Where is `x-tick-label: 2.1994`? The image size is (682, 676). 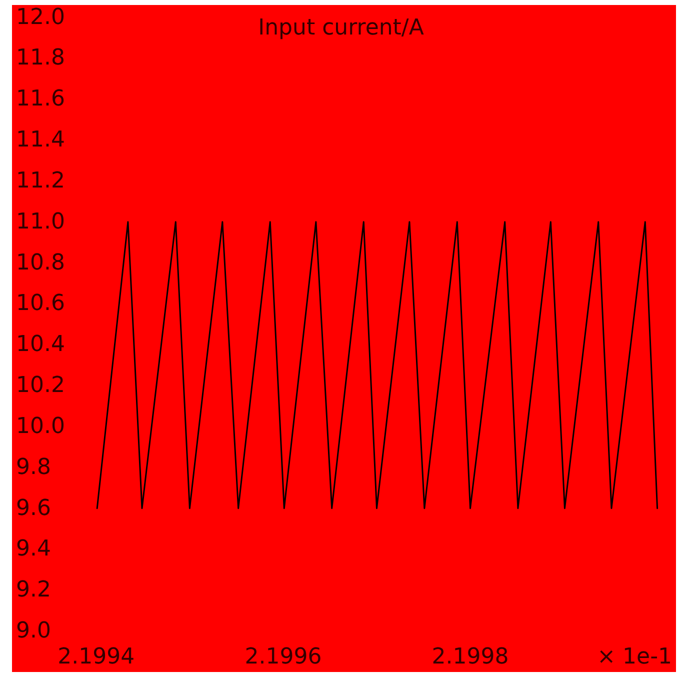
x-tick-label: 2.1994 is located at coordinates (96, 657).